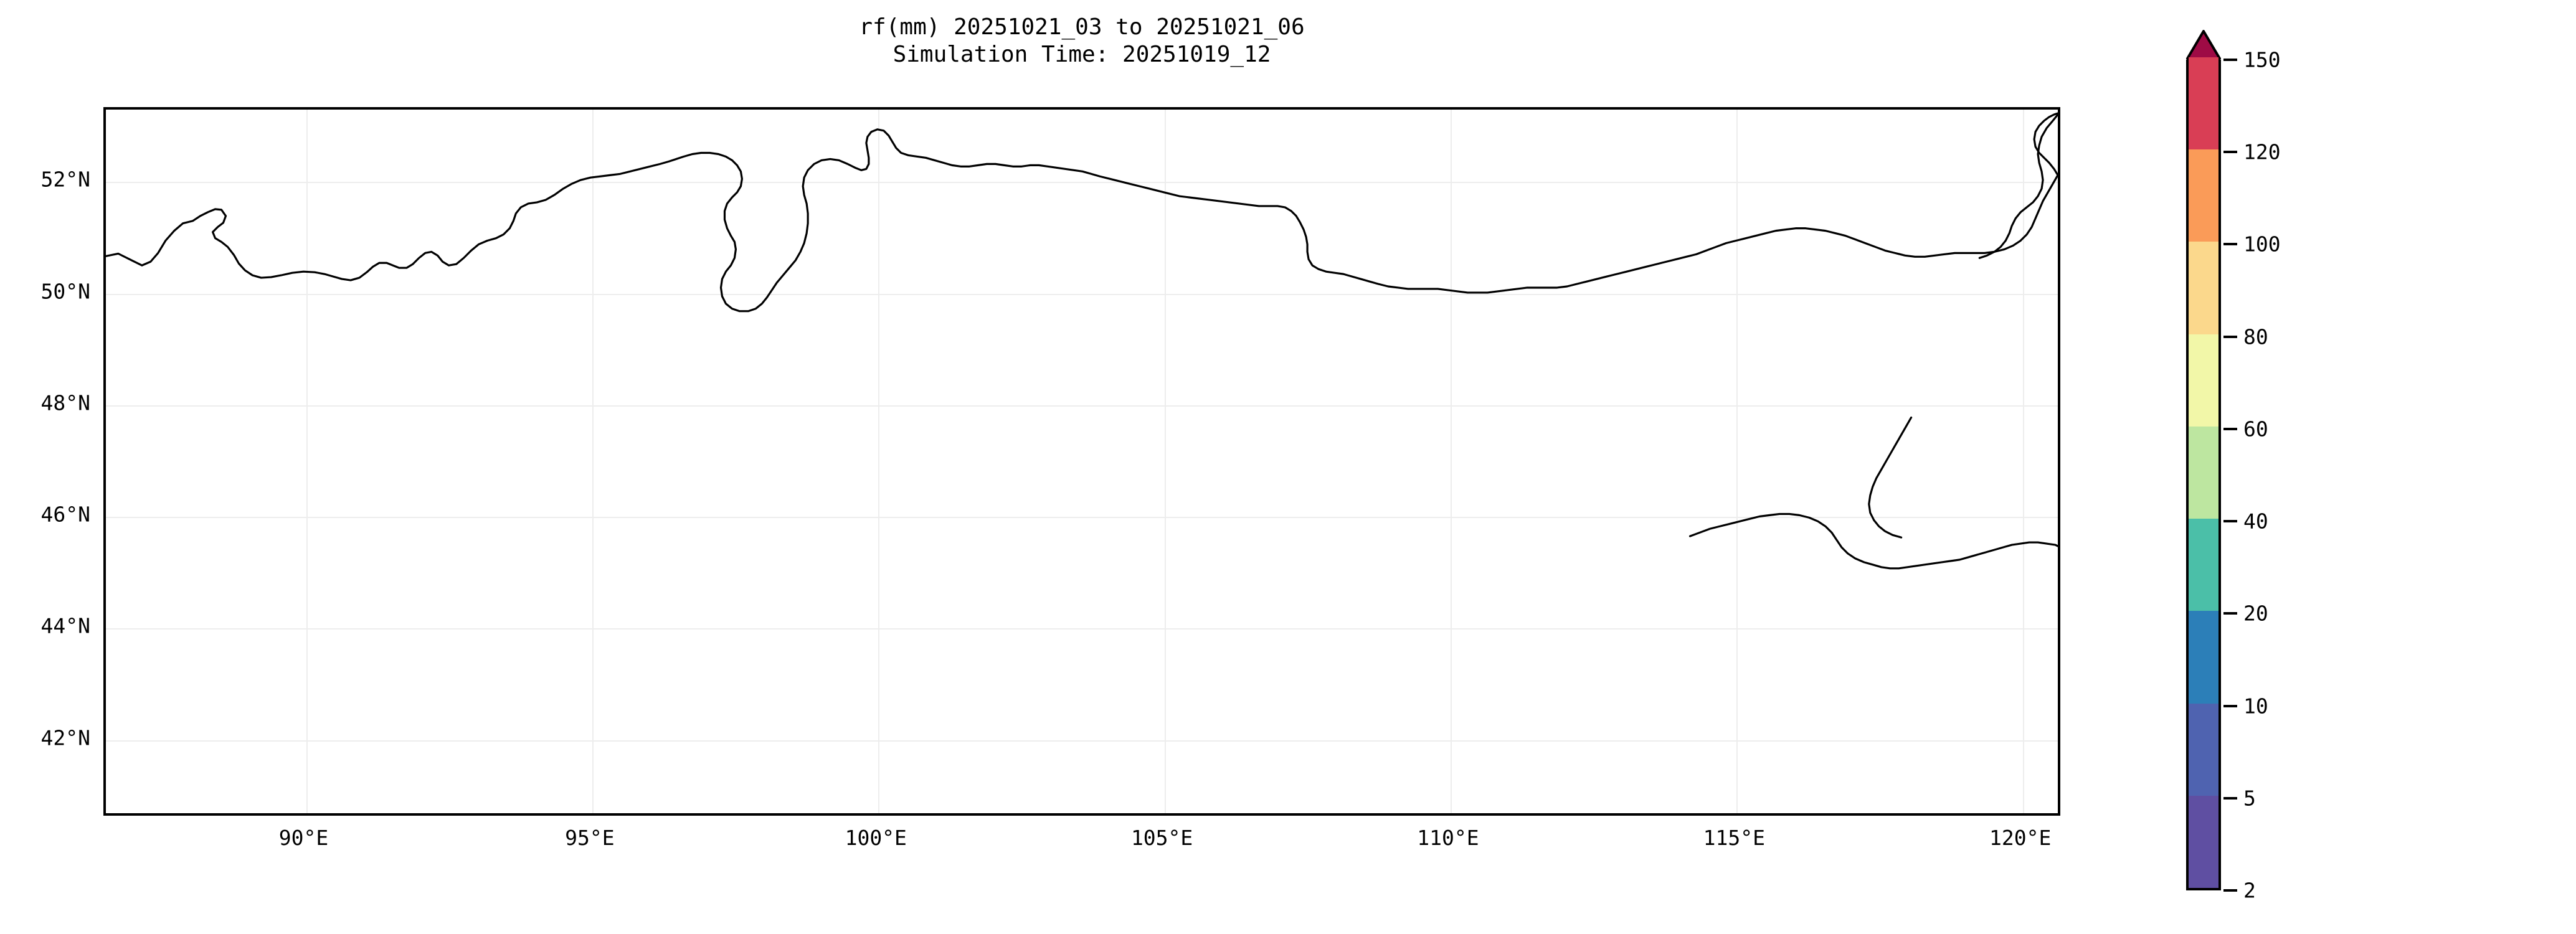 This screenshot has width=2576, height=934. I want to click on colorbar: 2 5 10 20 40 60 80 100 120 150, so click(2310, 464).